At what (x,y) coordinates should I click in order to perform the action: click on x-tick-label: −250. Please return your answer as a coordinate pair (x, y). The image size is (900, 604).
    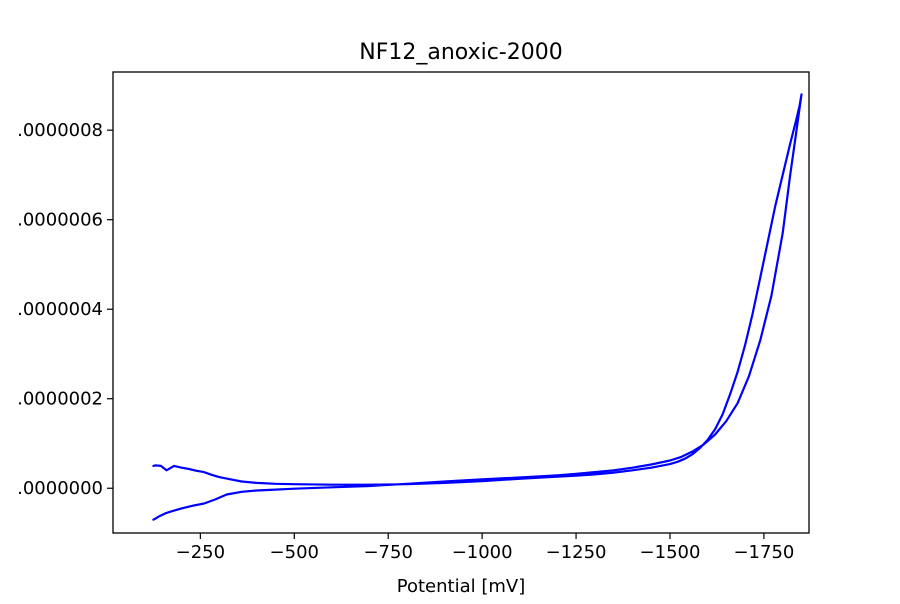
    Looking at the image, I should click on (200, 552).